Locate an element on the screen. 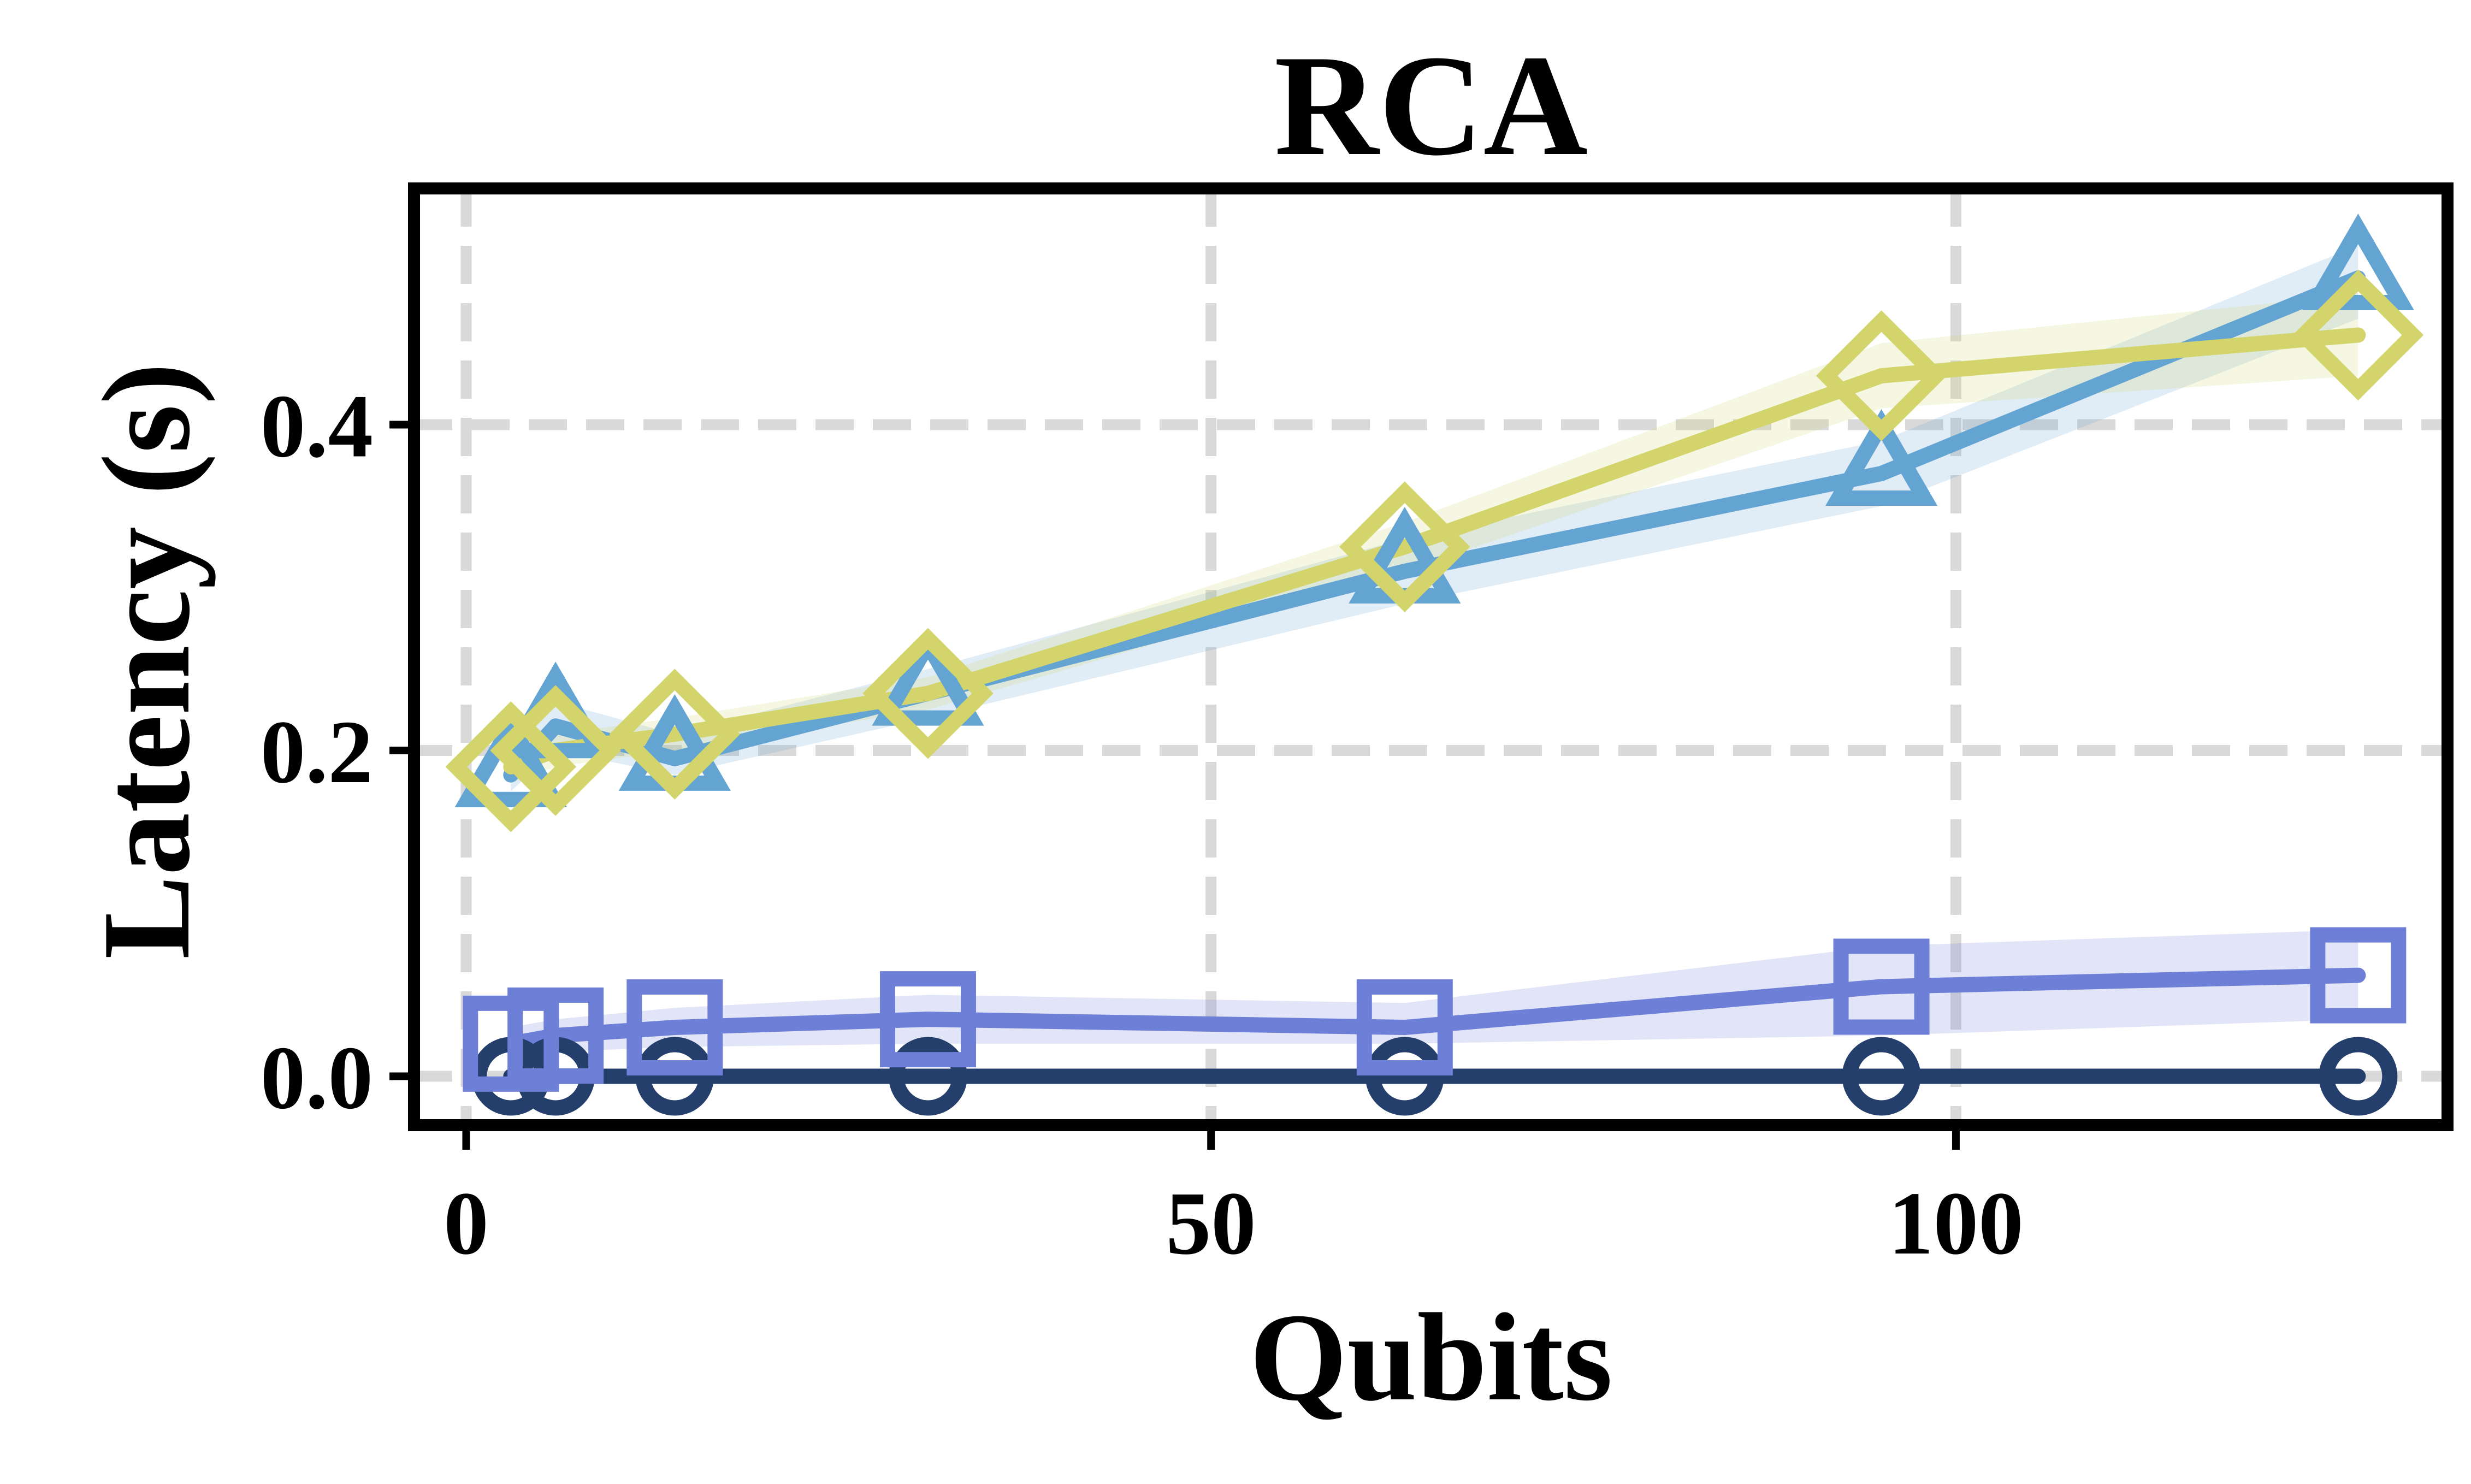 The height and width of the screenshot is (1484, 2471). y-axis-label: Latency (s) is located at coordinates (146, 661).